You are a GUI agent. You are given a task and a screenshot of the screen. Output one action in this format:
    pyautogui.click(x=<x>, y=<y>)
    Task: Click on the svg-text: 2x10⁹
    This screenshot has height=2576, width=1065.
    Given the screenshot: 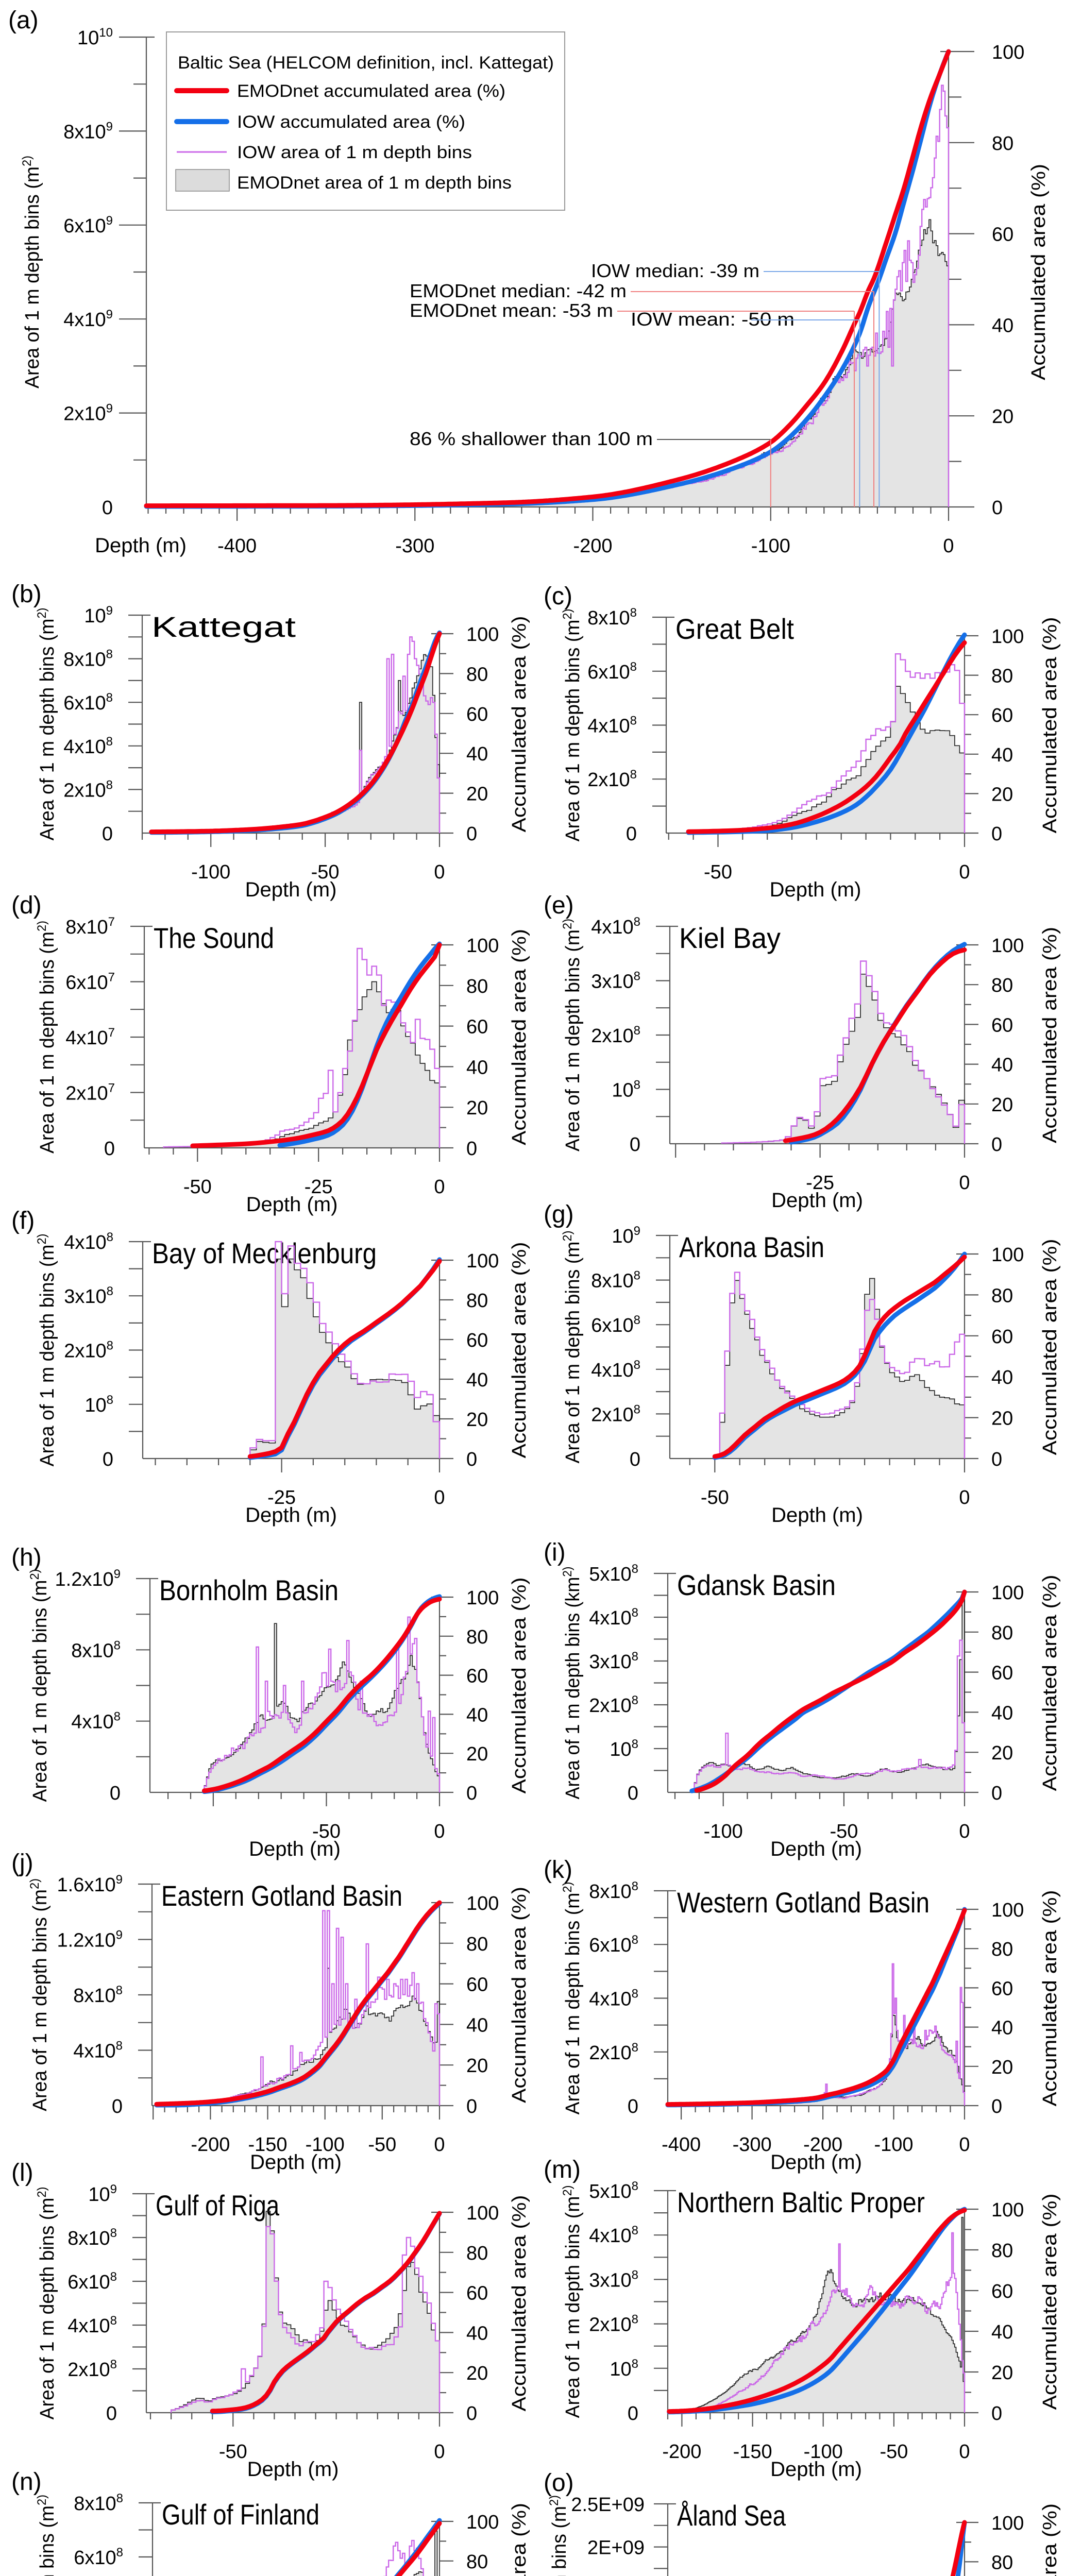 What is the action you would take?
    pyautogui.click(x=88, y=414)
    